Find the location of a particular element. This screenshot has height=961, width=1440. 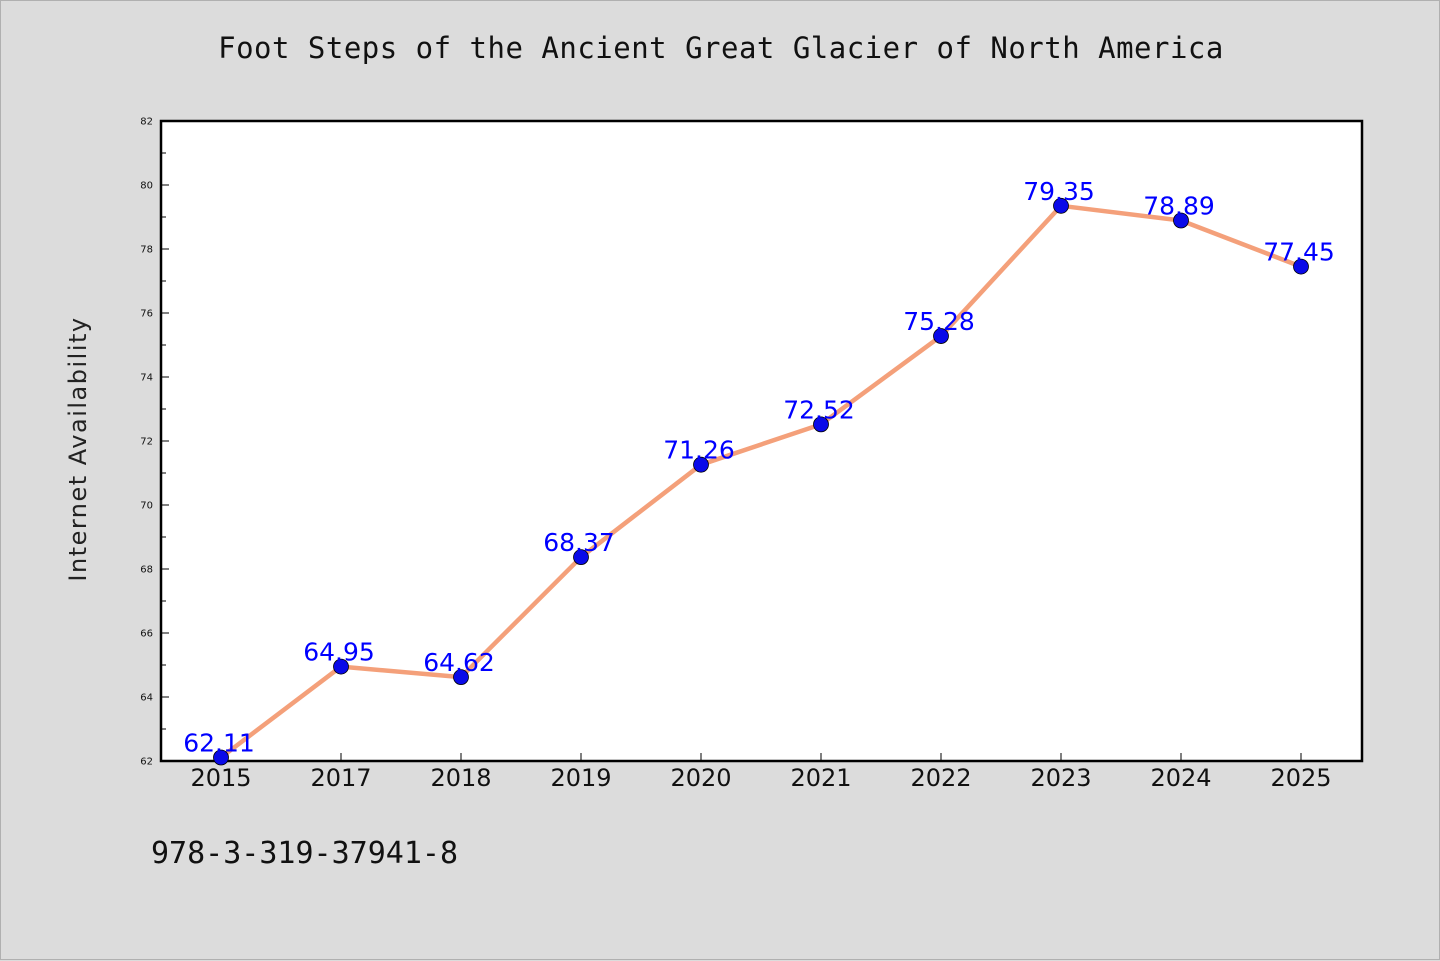

x-tick-label: 2025 is located at coordinates (1300, 778).